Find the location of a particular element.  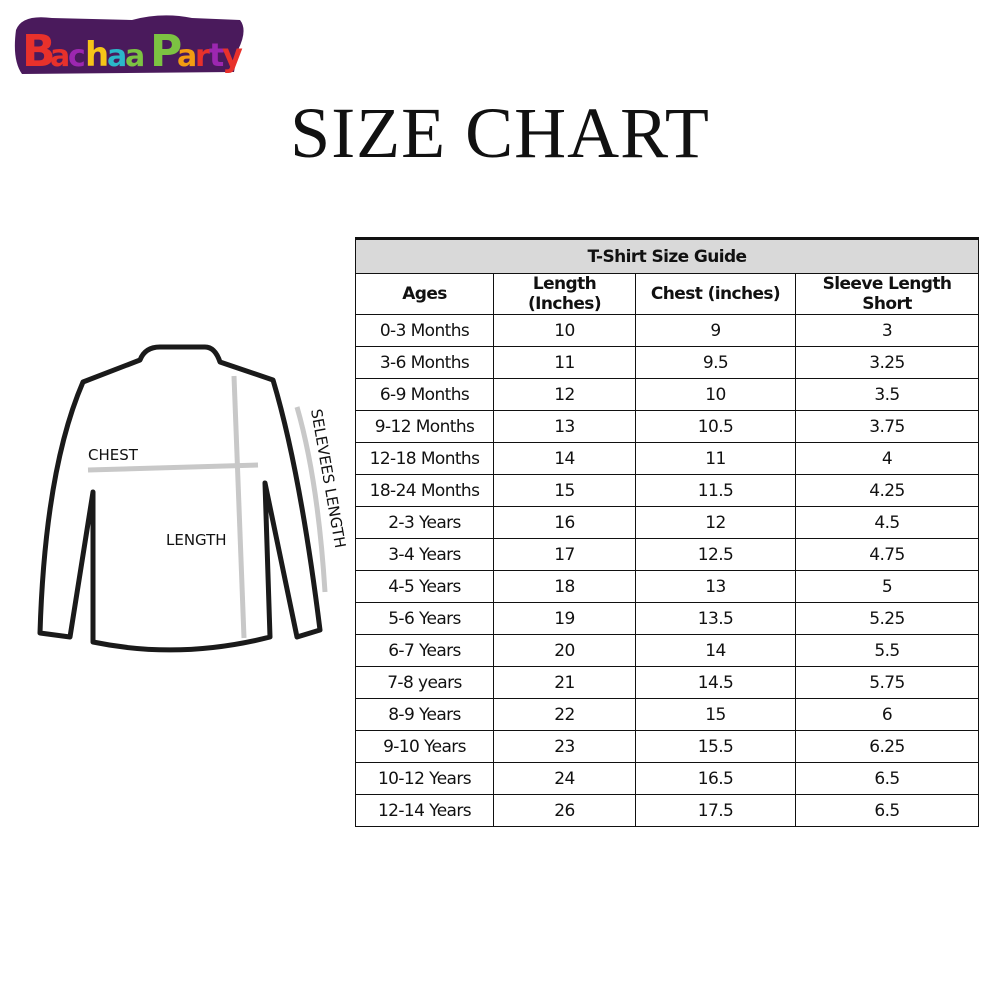

shirt-diagram: CHEST LENGTH SELEVEES LENGTH is located at coordinates (193, 498).